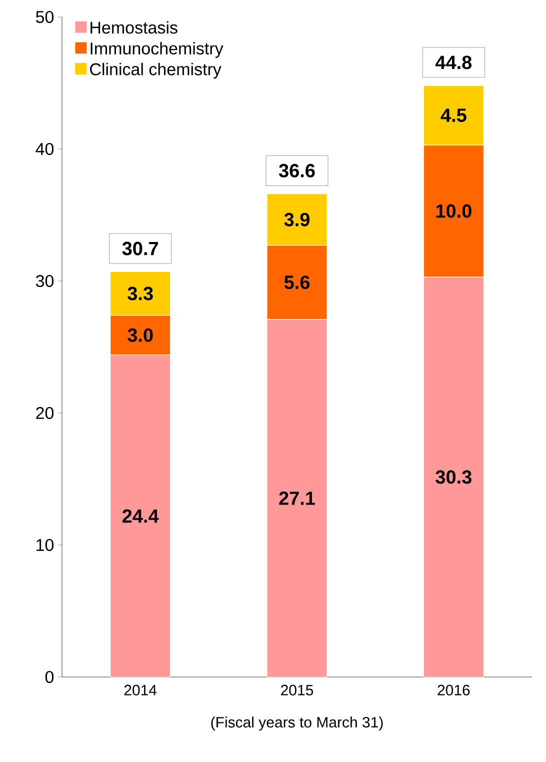 This screenshot has height=762, width=546. What do you see at coordinates (453, 63) in the screenshot?
I see `total-label: 44.8` at bounding box center [453, 63].